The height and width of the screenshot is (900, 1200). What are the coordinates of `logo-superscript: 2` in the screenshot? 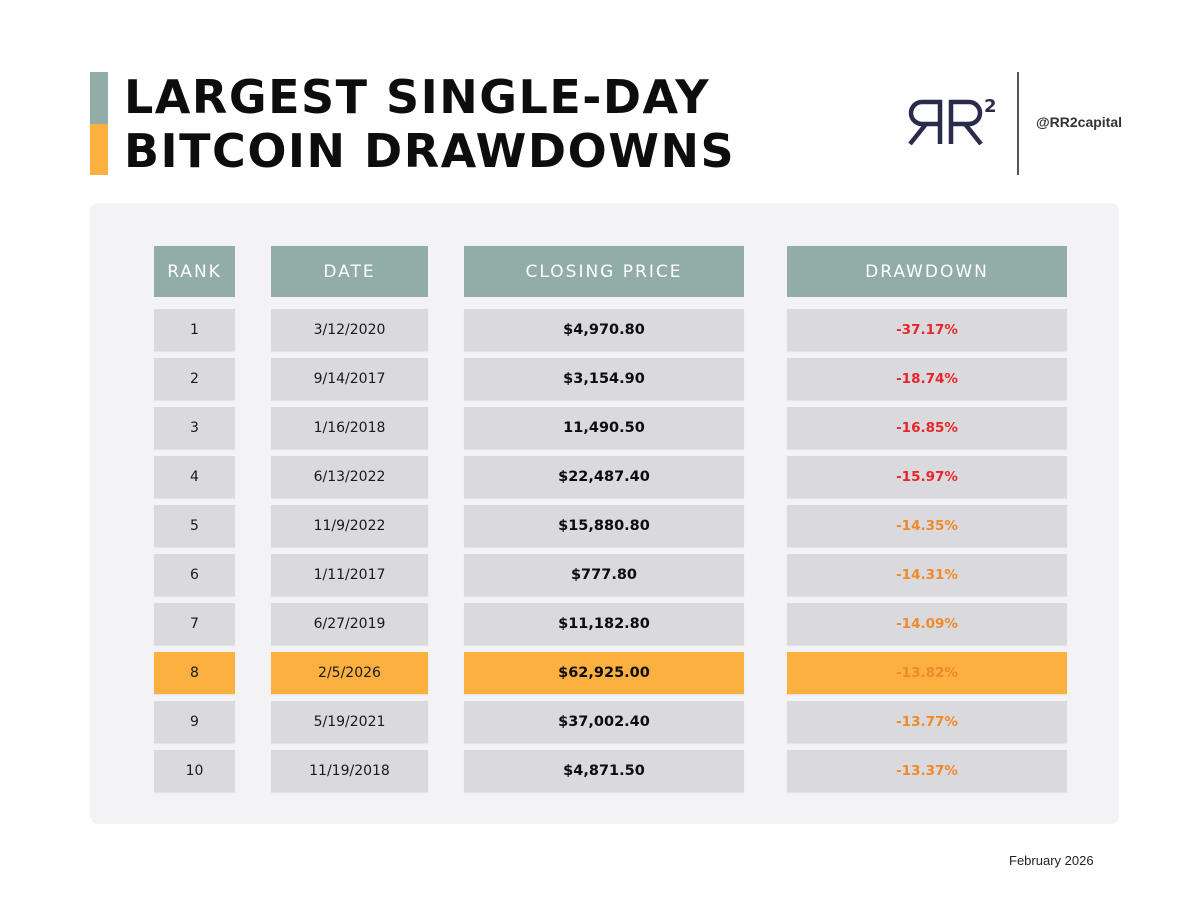 It's located at (990, 106).